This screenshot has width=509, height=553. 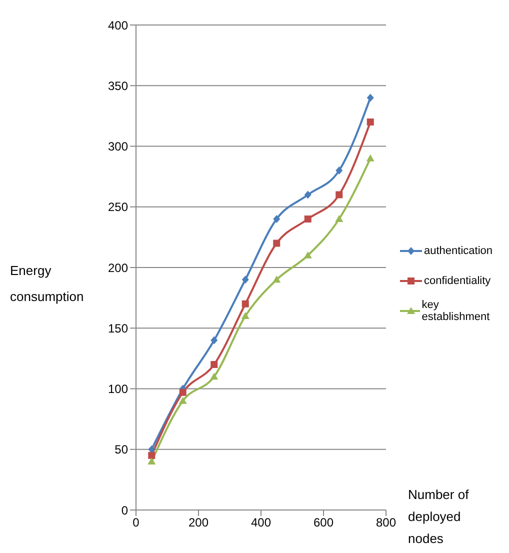 What do you see at coordinates (118, 267) in the screenshot?
I see `y-tick-label: 200` at bounding box center [118, 267].